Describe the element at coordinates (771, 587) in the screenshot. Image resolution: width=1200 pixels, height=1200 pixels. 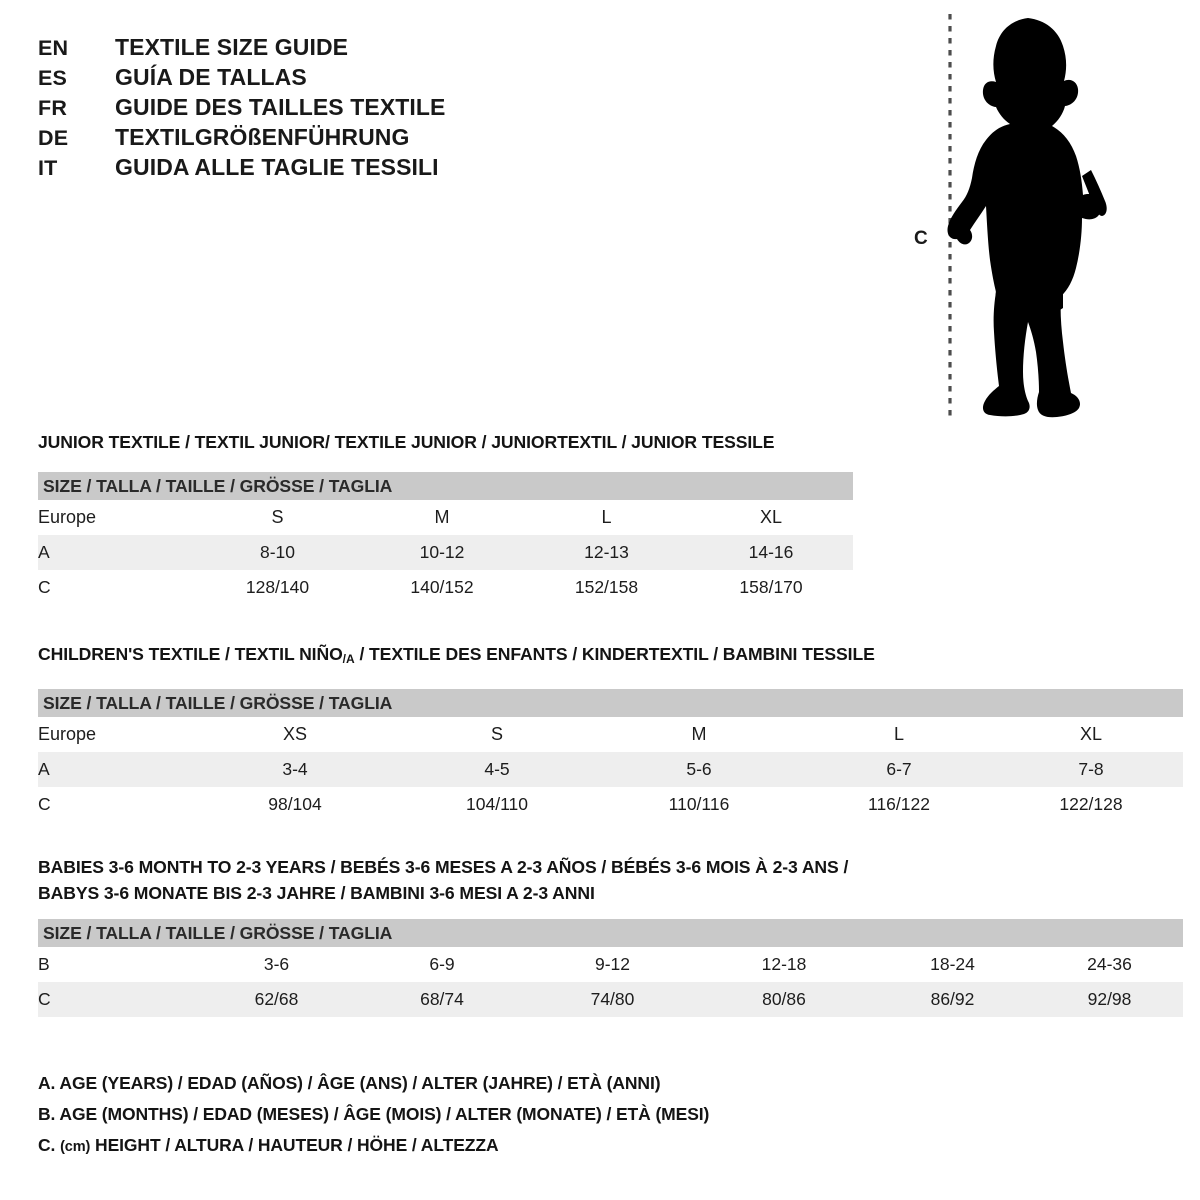
I see `table-cell: 158/170` at that location.